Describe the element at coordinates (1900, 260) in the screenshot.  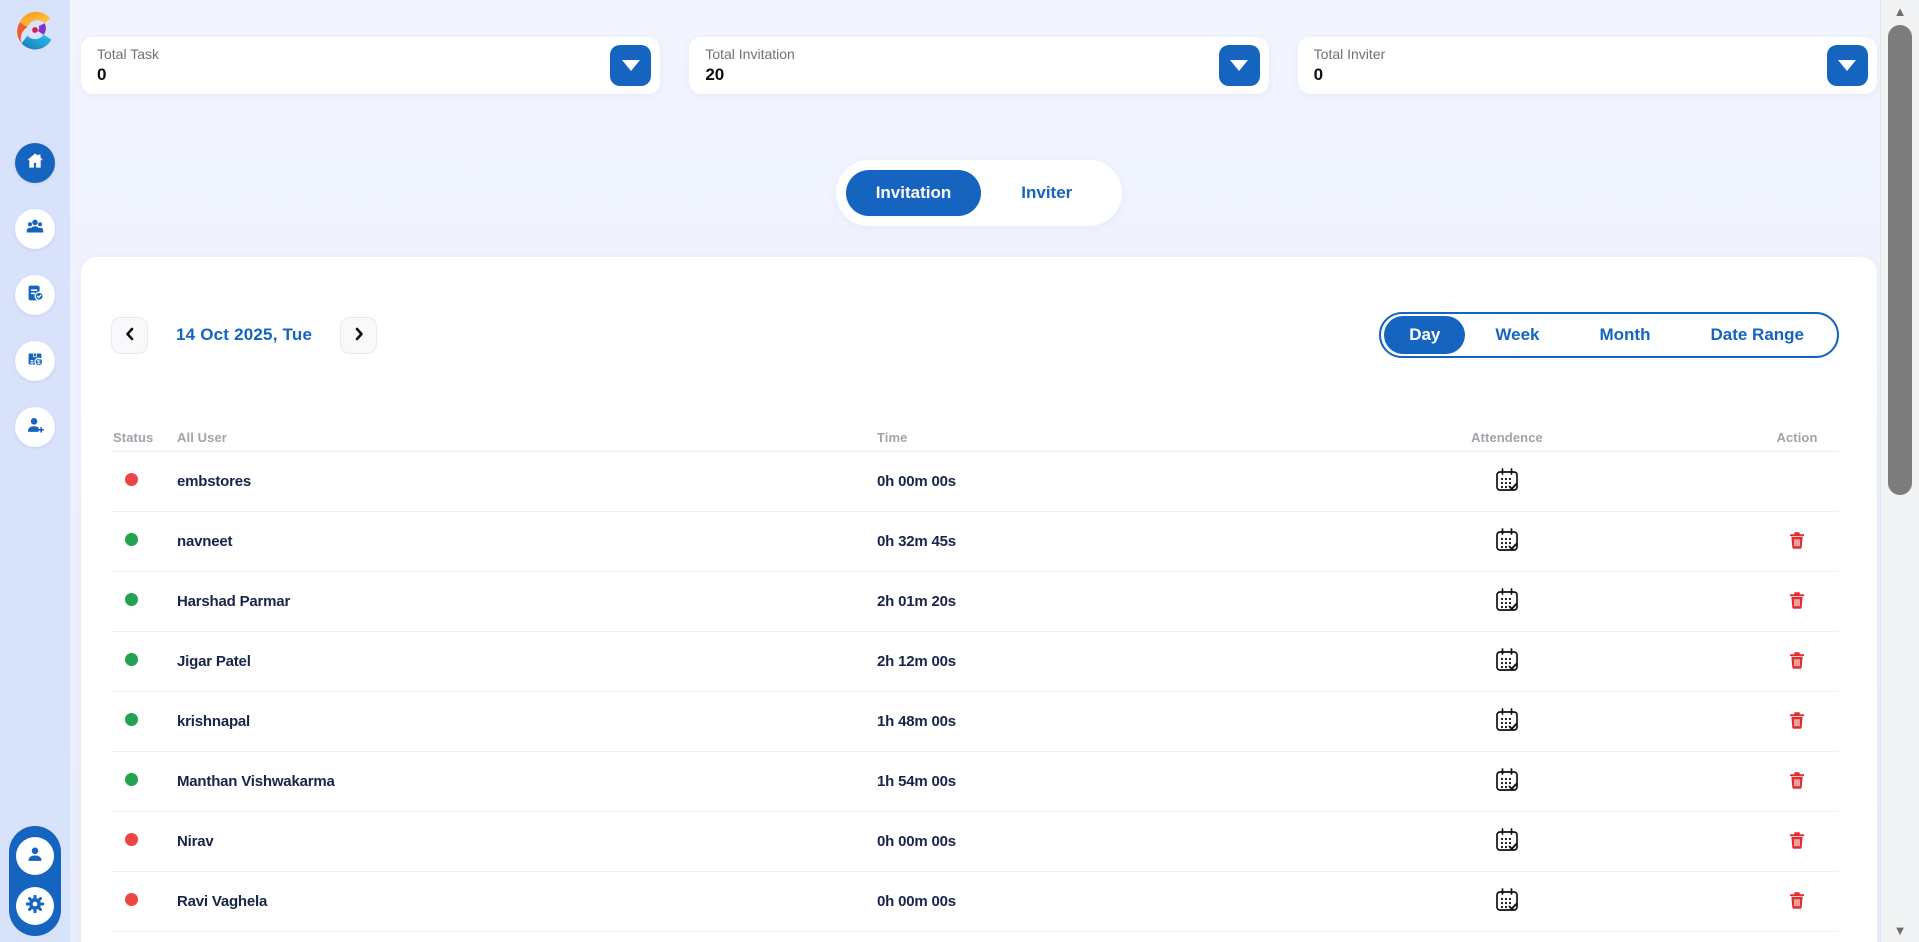
I see `scrollbar-thumb` at that location.